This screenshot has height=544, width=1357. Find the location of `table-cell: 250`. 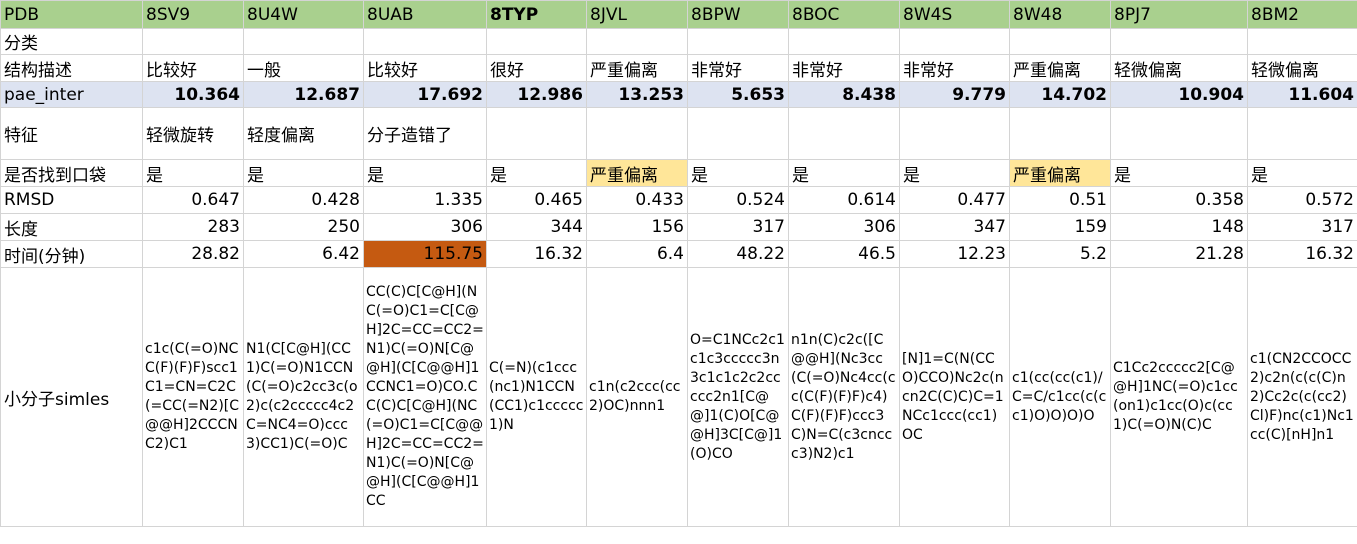

table-cell: 250 is located at coordinates (303, 227).